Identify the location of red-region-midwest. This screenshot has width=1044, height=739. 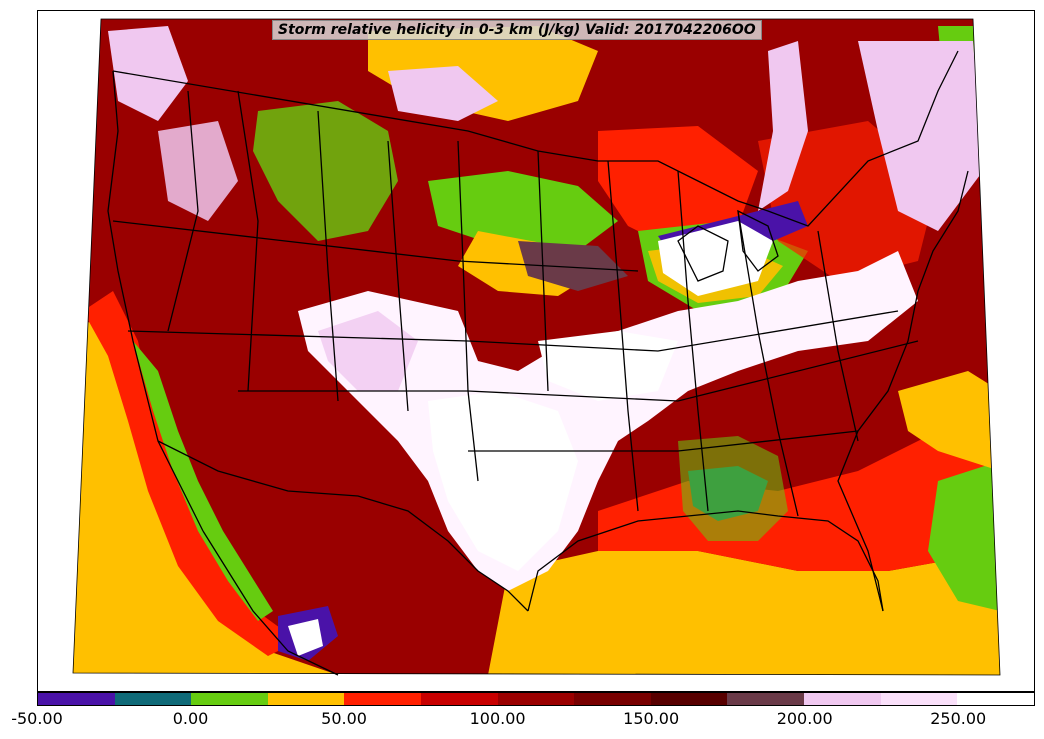
(678, 188).